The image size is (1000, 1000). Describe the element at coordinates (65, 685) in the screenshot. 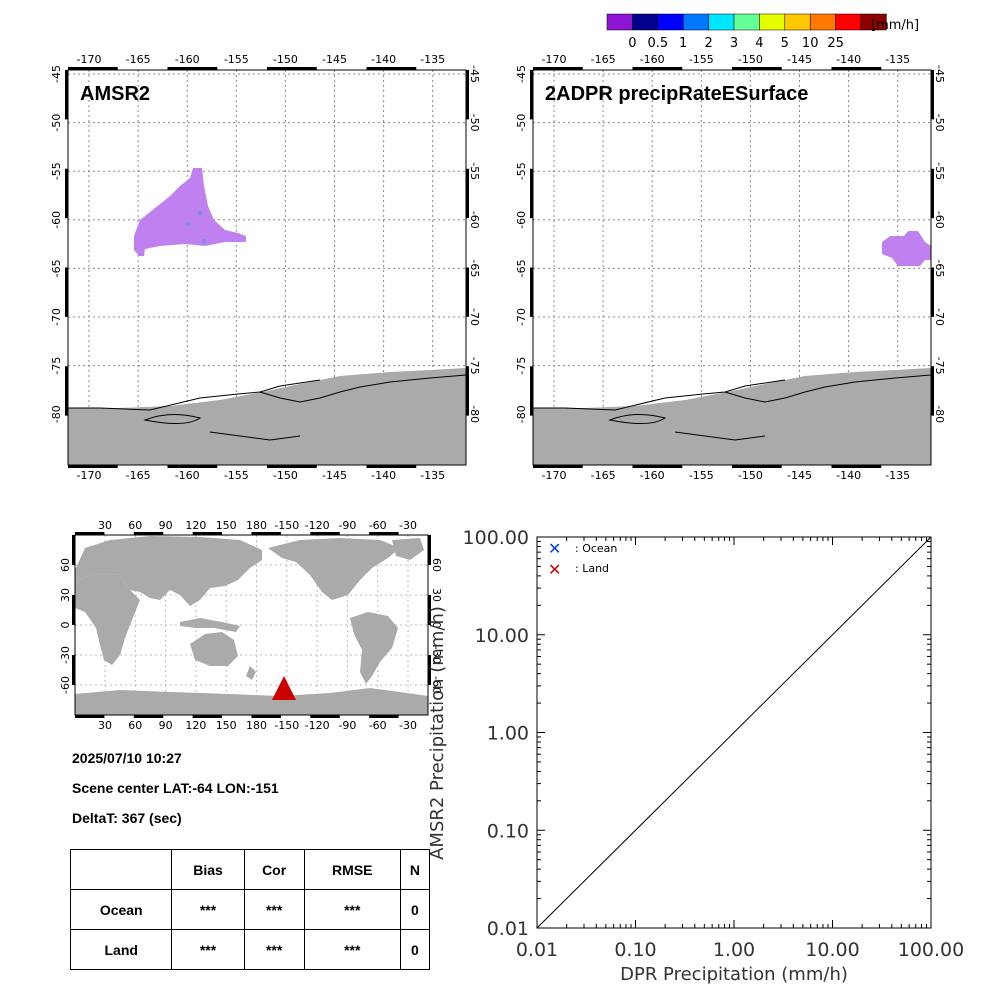

I see `world-lat-label-left: -60` at that location.